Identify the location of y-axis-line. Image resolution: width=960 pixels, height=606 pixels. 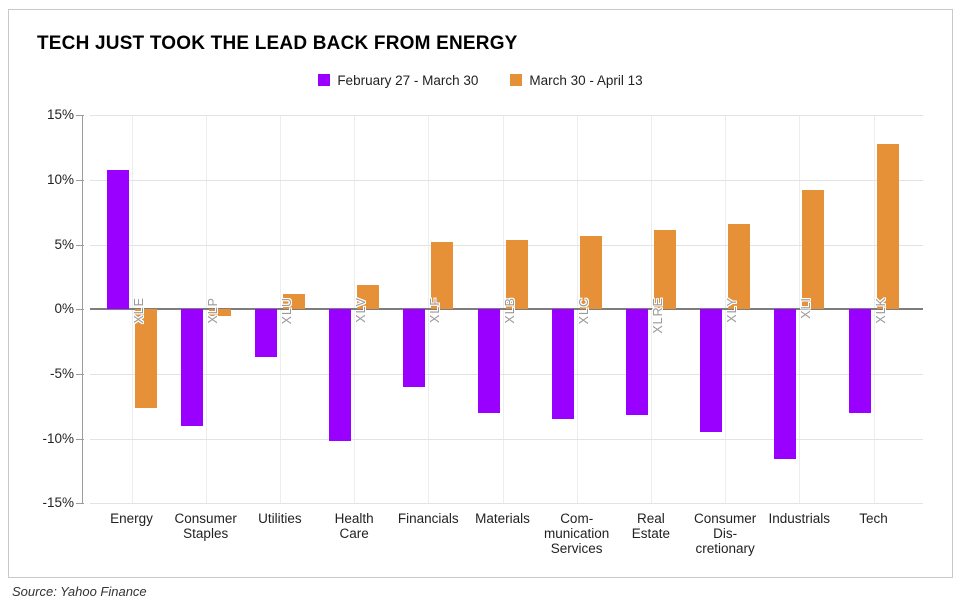
(82, 309).